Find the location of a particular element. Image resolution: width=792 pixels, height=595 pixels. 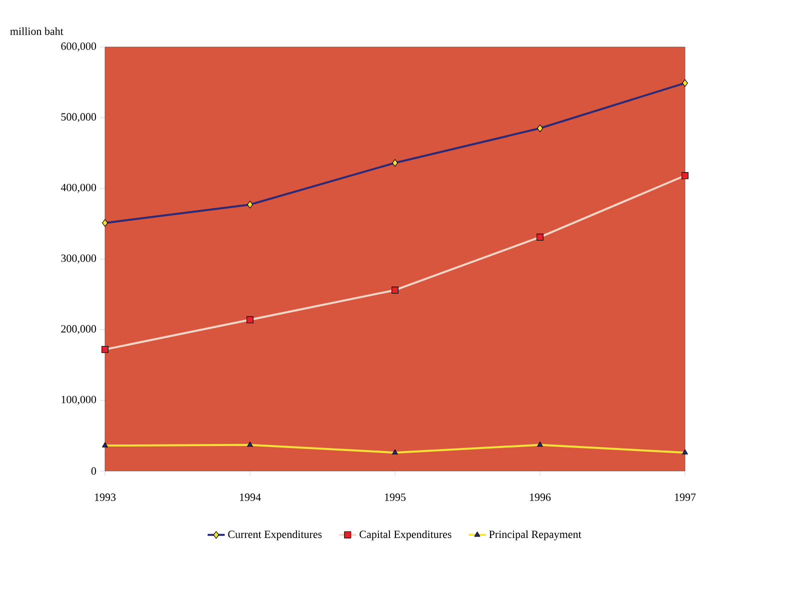

x-tick-label: 1997 is located at coordinates (685, 497).